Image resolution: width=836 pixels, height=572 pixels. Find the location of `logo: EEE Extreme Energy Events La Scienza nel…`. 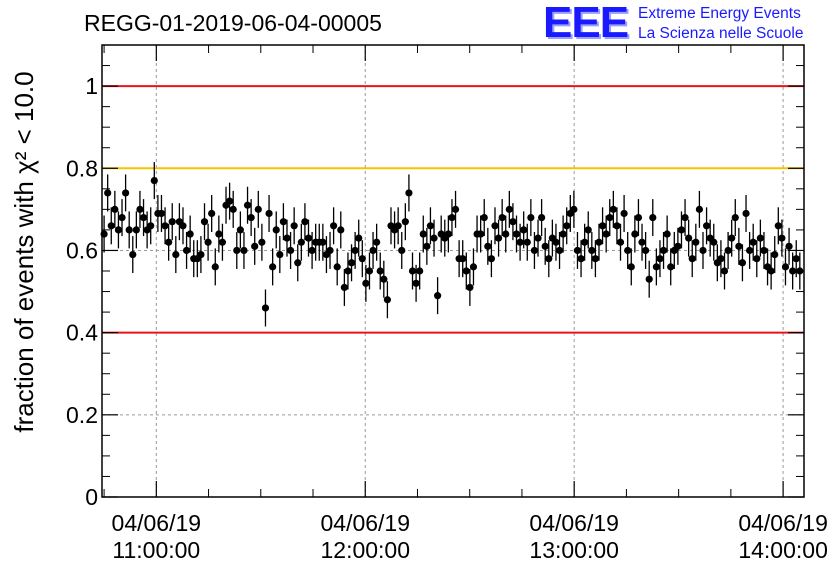

logo: EEE Extreme Energy Events La Scienza nel… is located at coordinates (688, 23).